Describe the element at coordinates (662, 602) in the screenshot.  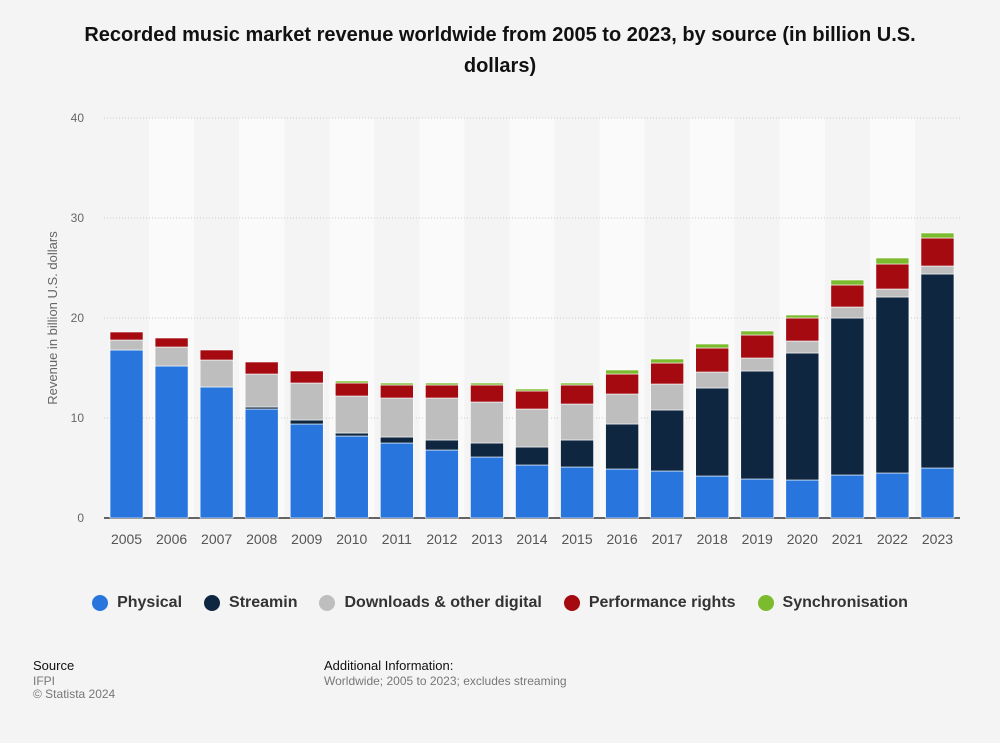
I see `legend-label: Performance rights` at that location.